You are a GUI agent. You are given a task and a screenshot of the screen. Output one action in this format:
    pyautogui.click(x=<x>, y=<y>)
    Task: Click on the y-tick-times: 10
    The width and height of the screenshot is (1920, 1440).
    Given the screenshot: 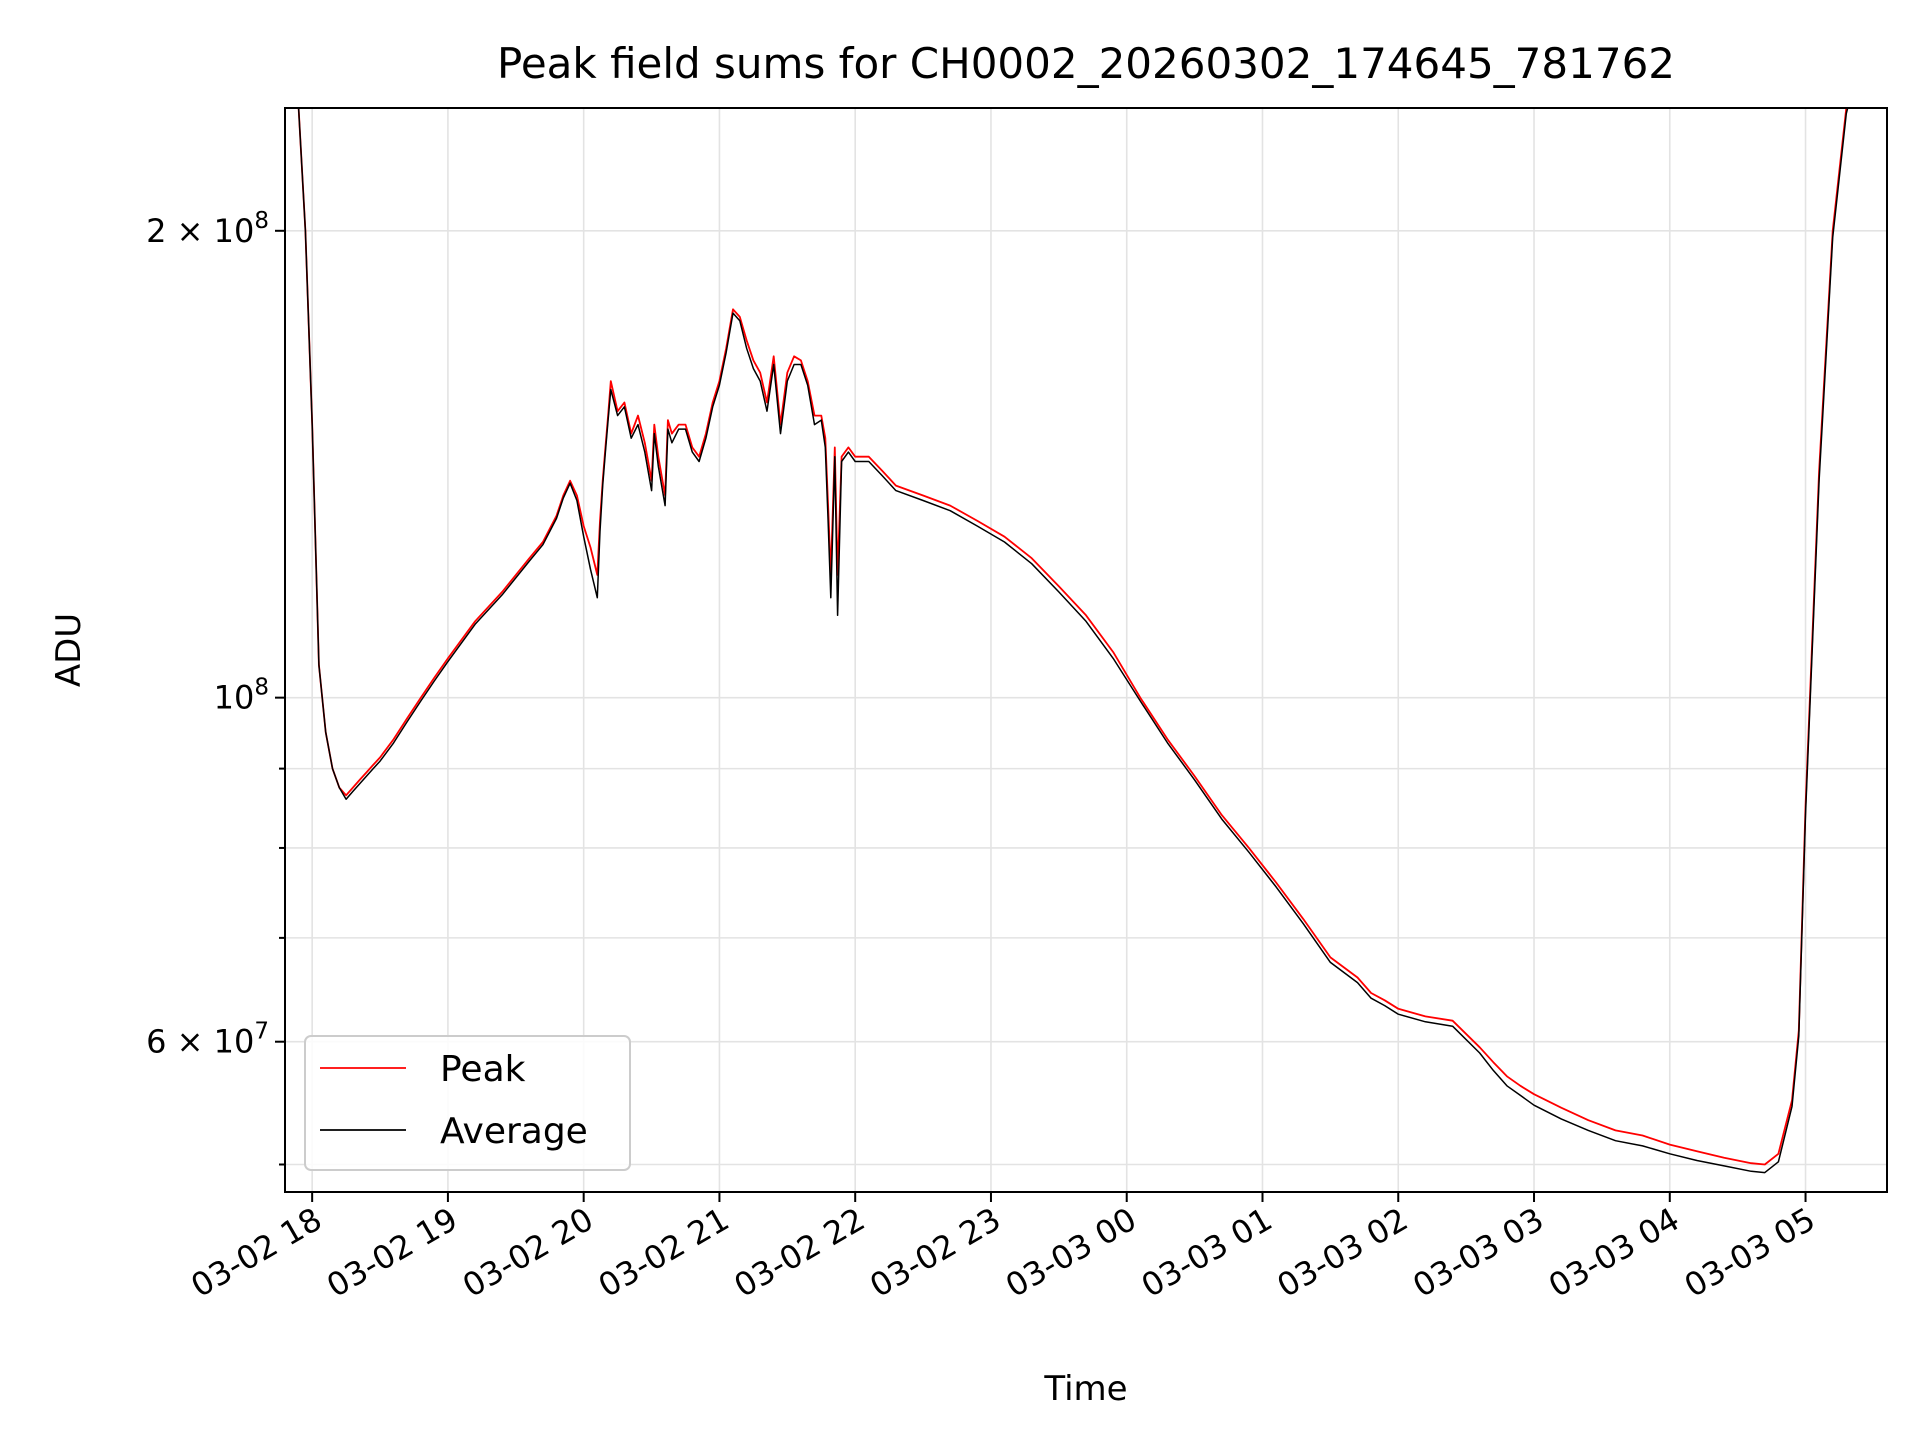 What is the action you would take?
    pyautogui.click(x=234, y=698)
    